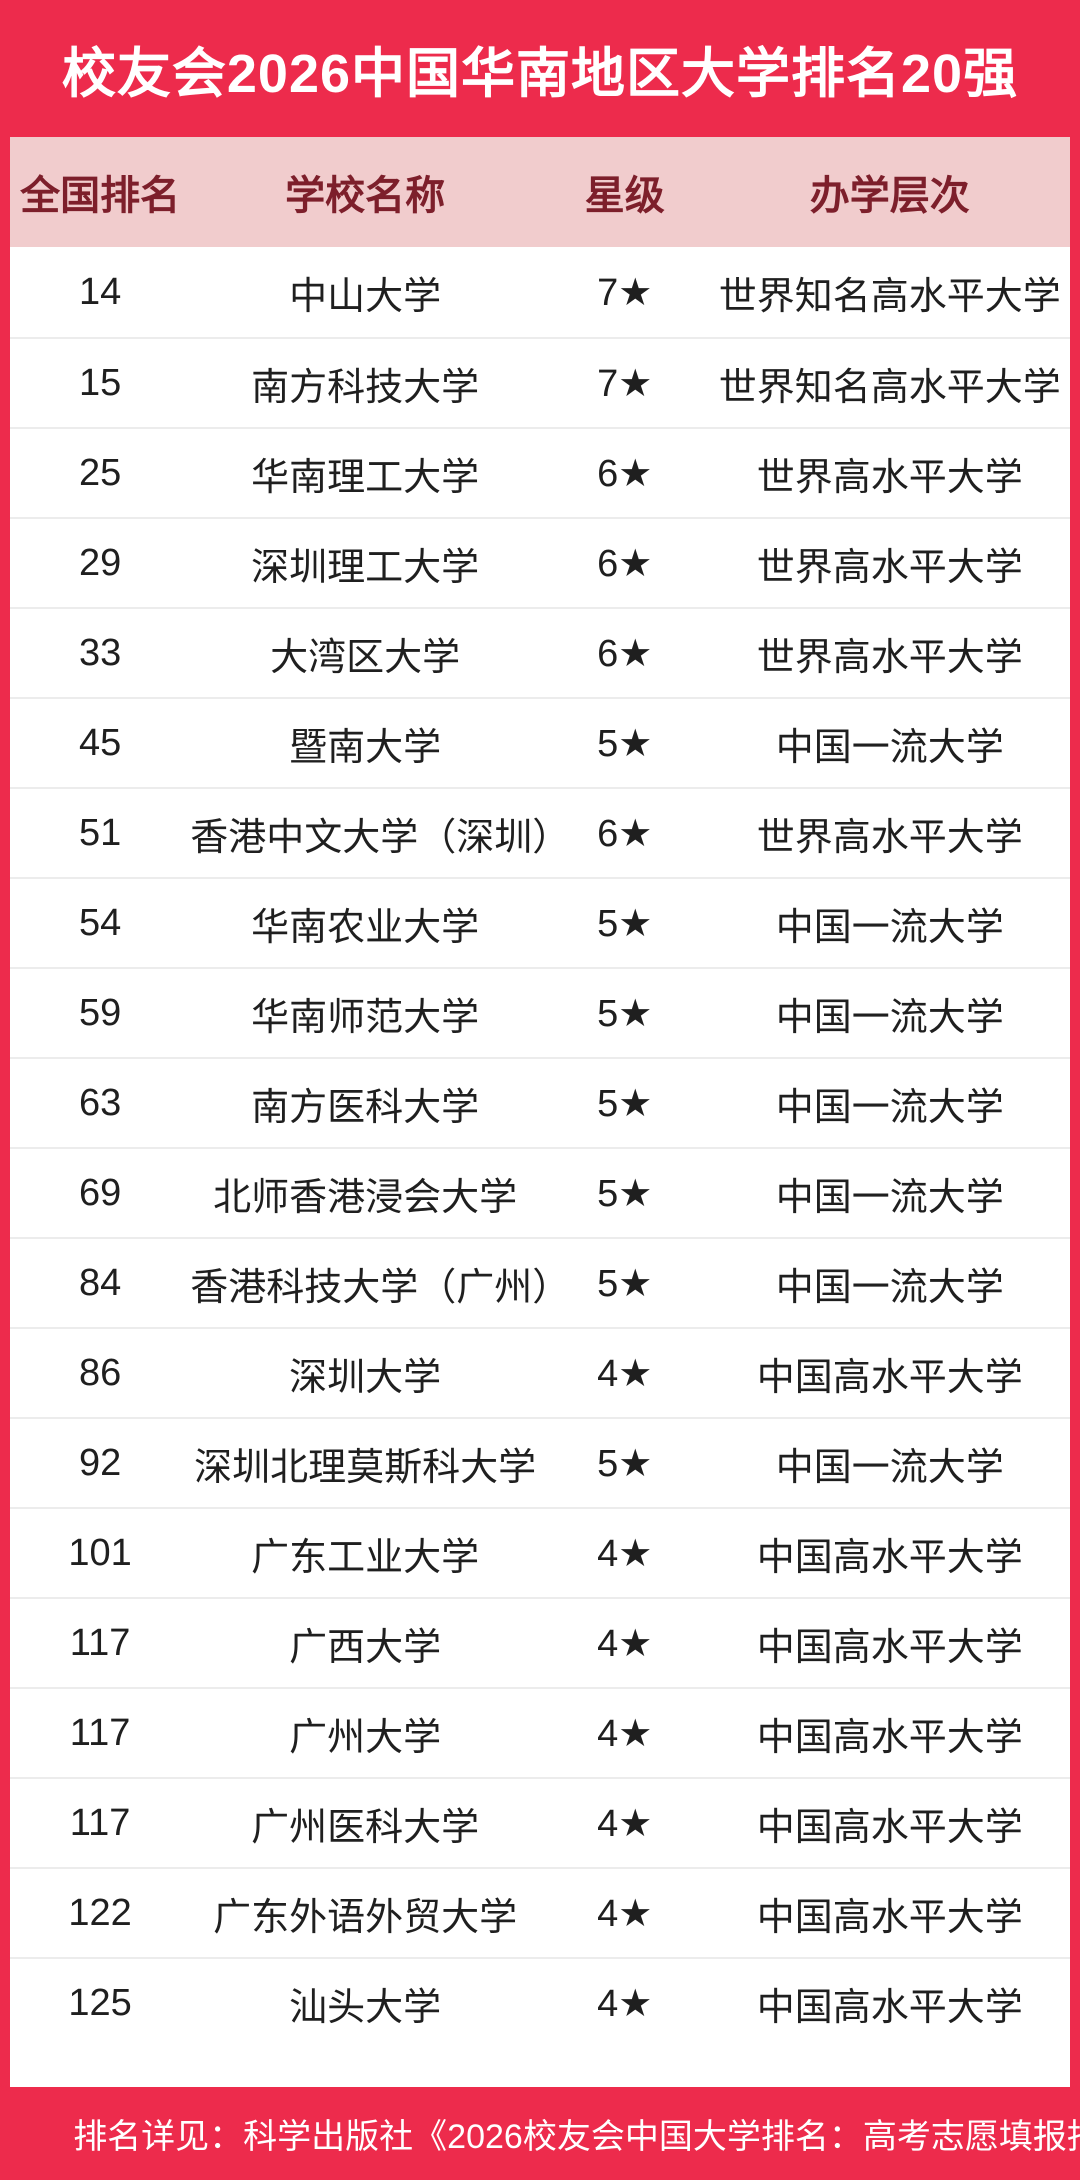 The width and height of the screenshot is (1080, 2180). Describe the element at coordinates (540, 472) in the screenshot. I see `table-row: 25 华南理工大学 6★ 世界高水平大学` at that location.